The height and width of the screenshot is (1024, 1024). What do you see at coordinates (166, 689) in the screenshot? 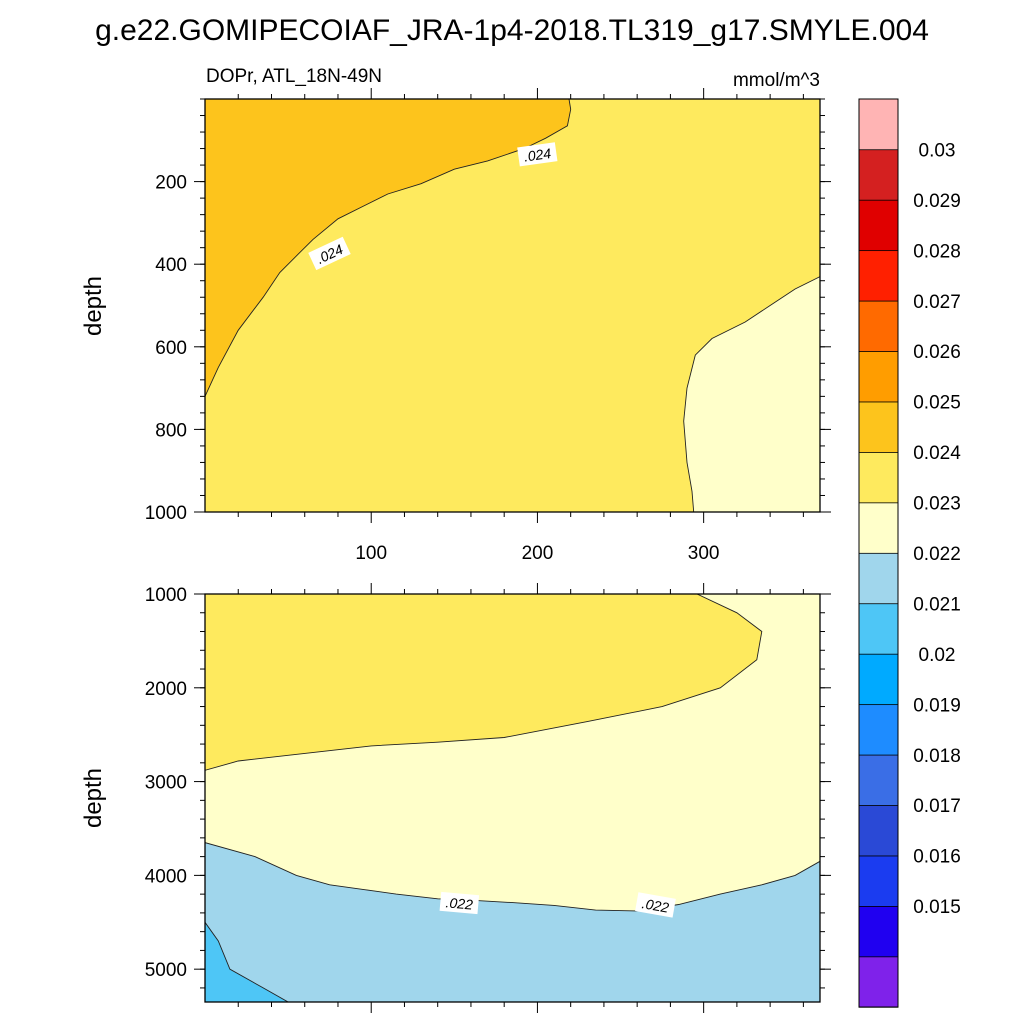
I see `lower-y-tick-label-1: 2000` at bounding box center [166, 689].